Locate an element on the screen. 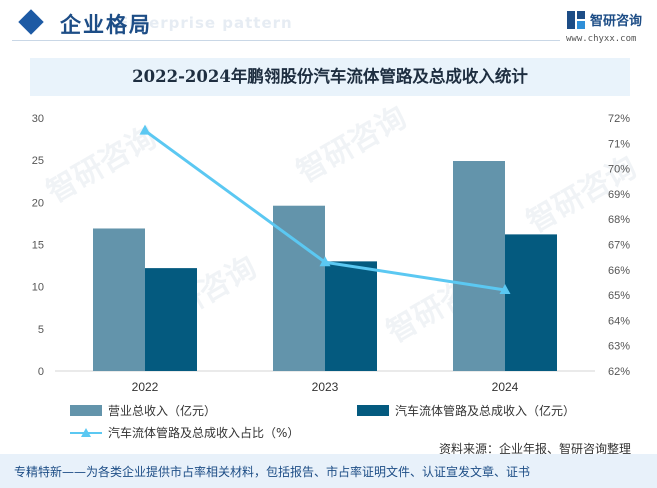 The width and height of the screenshot is (657, 488). chart-title-band: 2022-2024年鹏翎股份汽车流体管路及总成收入统计 is located at coordinates (330, 77).